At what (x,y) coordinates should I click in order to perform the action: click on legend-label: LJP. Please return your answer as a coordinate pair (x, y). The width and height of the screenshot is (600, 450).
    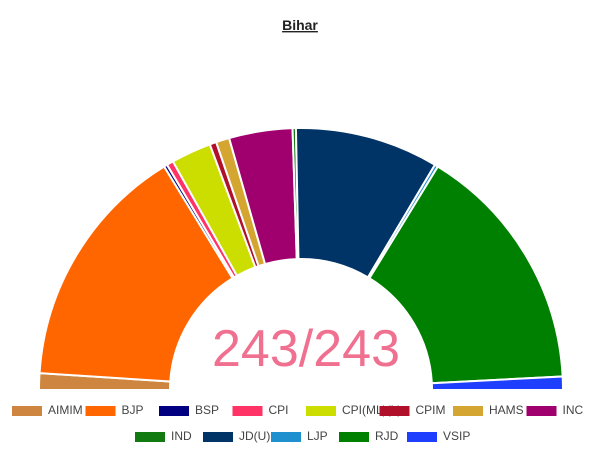
    Looking at the image, I should click on (317, 436).